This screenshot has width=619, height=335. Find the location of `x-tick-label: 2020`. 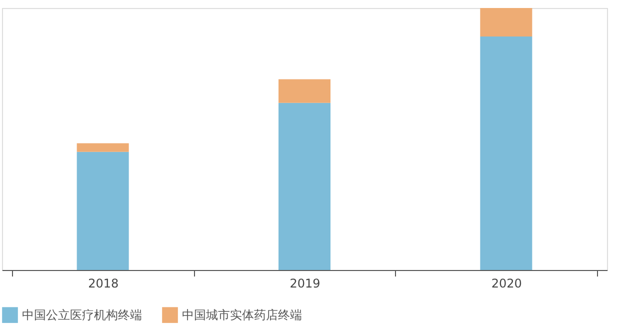

x-tick-label: 2020 is located at coordinates (506, 283).